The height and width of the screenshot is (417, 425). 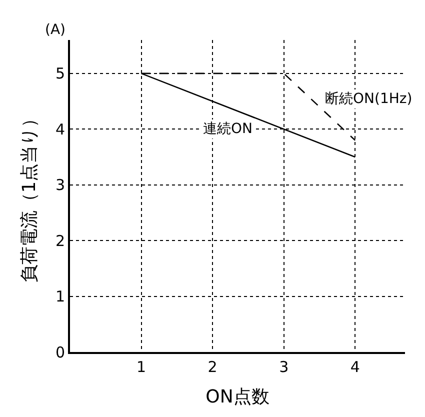 I want to click on x-tick-label: 4, so click(x=355, y=367).